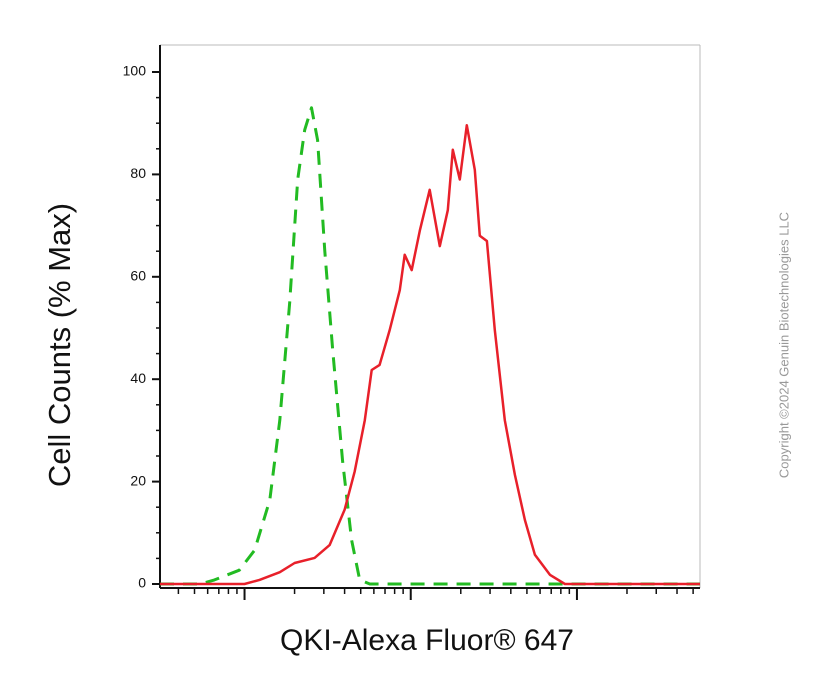  I want to click on y-axis-title: Cell Counts (% Max), so click(59, 345).